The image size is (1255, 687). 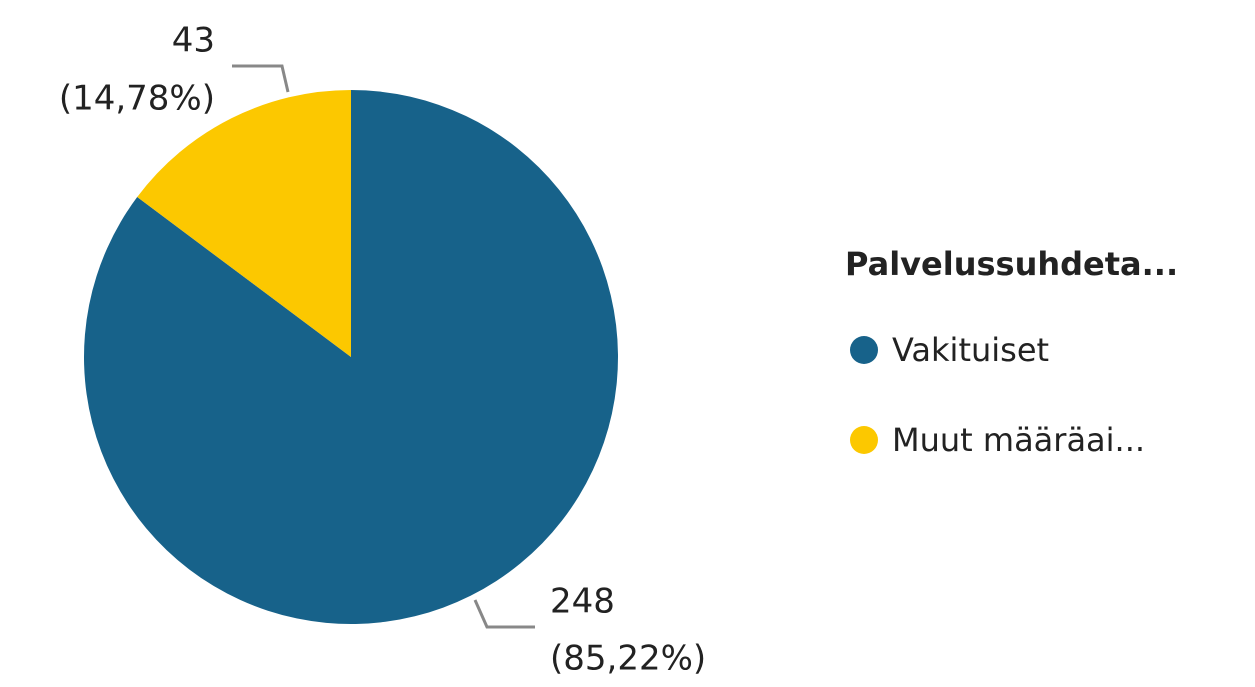 What do you see at coordinates (970, 350) in the screenshot?
I see `legend-label: Vakituiset` at bounding box center [970, 350].